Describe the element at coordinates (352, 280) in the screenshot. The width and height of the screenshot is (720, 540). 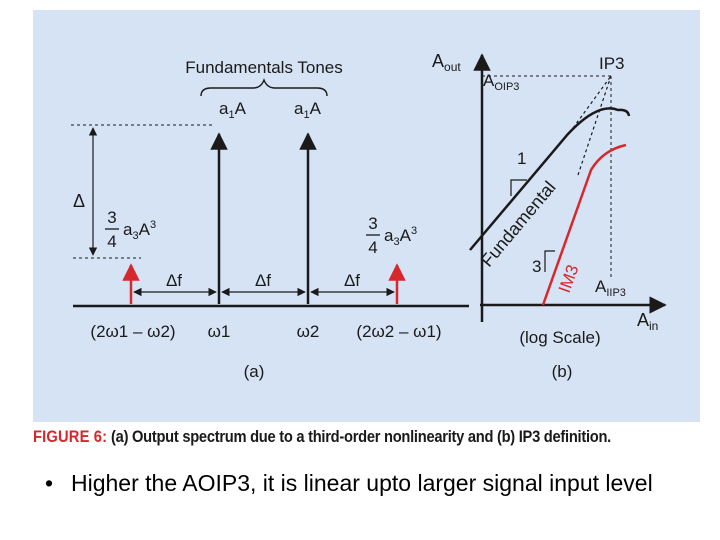
I see `df-label-3: Δf` at that location.